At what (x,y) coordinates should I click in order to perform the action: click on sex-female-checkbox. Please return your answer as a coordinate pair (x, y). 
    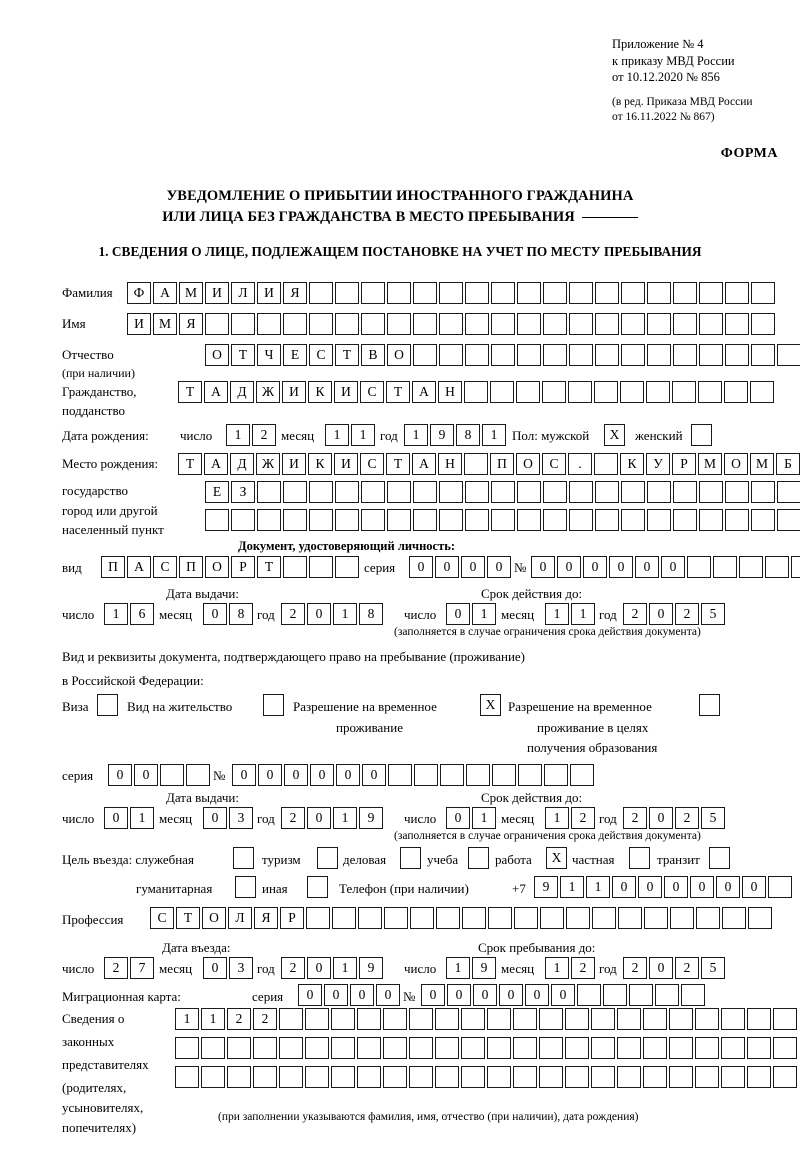
    Looking at the image, I should click on (701, 435).